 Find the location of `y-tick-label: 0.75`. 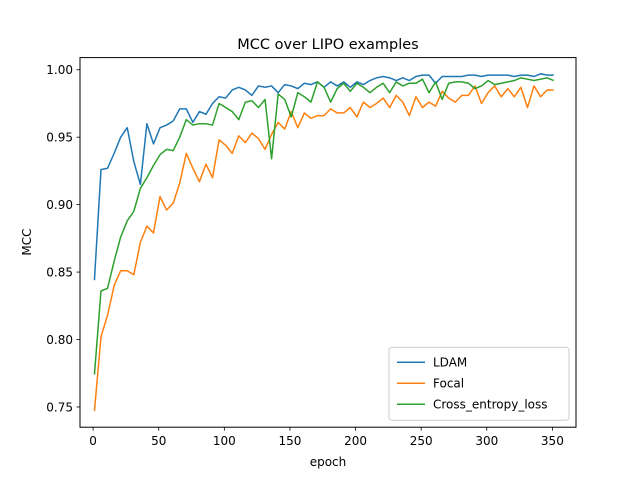

y-tick-label: 0.75 is located at coordinates (59, 407).